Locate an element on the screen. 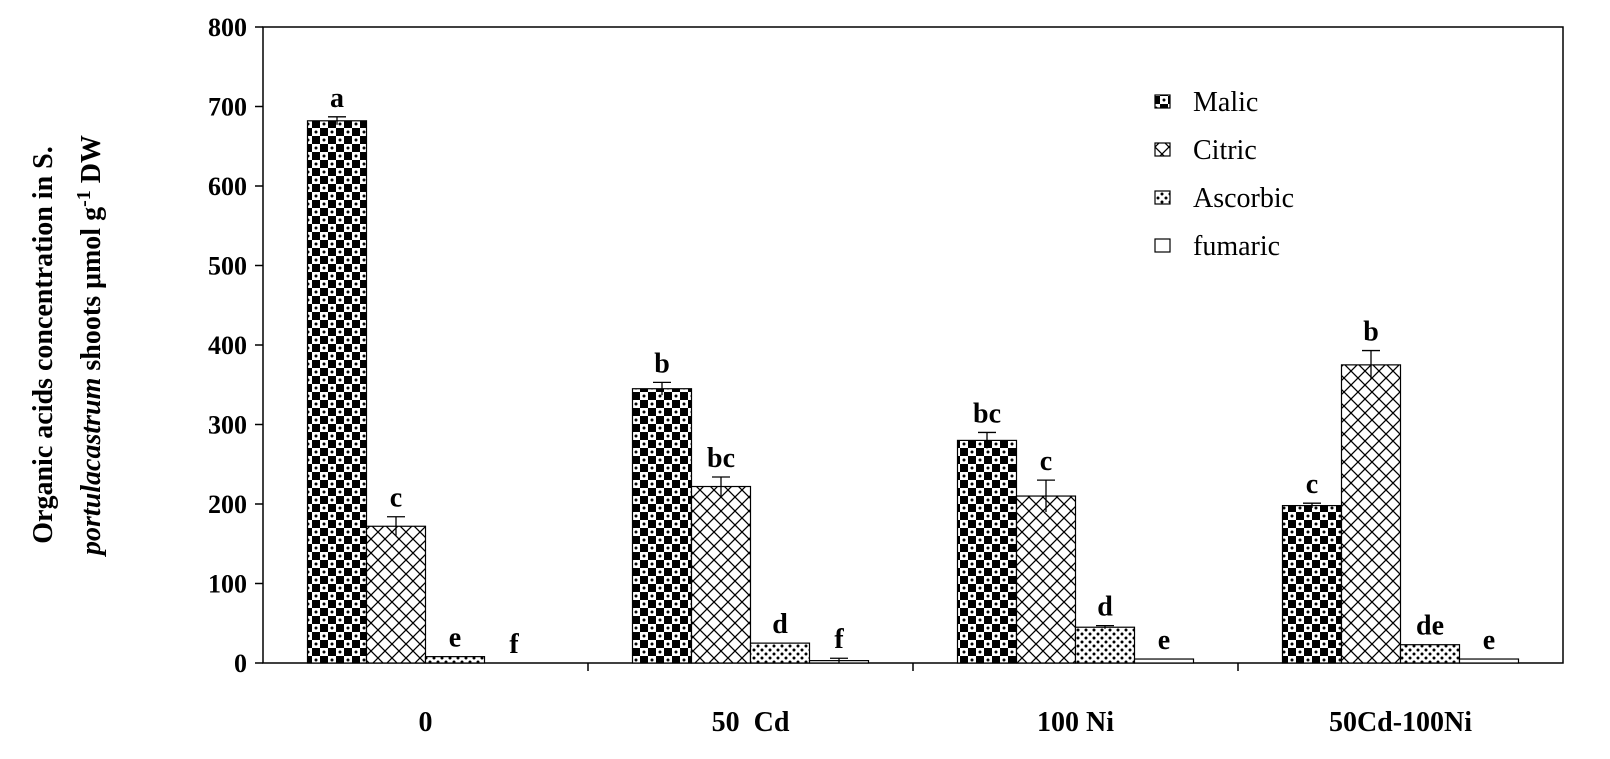  legend: Malic Citric Ascorbic fumaric is located at coordinates (1224, 174).